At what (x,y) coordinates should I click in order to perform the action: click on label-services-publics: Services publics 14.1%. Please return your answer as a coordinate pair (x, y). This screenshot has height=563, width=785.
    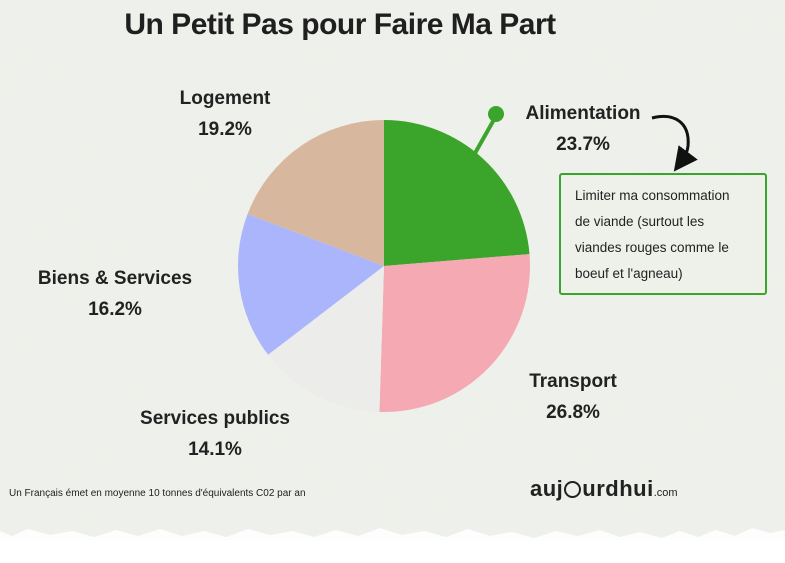
    Looking at the image, I should click on (215, 434).